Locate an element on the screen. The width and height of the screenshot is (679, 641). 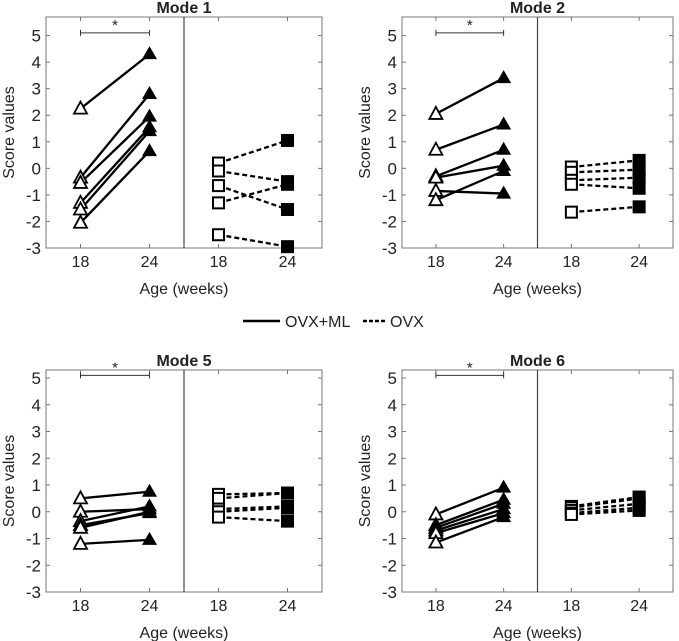
legend-label-ovx-ml: OVX+ML is located at coordinates (317, 322).